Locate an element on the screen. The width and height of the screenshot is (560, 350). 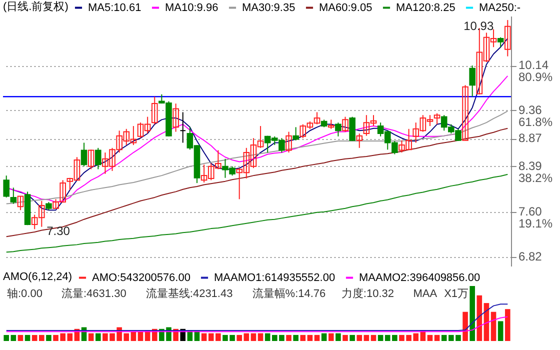
y-tick-label: 7.60 19.1% is located at coordinates (535, 217).